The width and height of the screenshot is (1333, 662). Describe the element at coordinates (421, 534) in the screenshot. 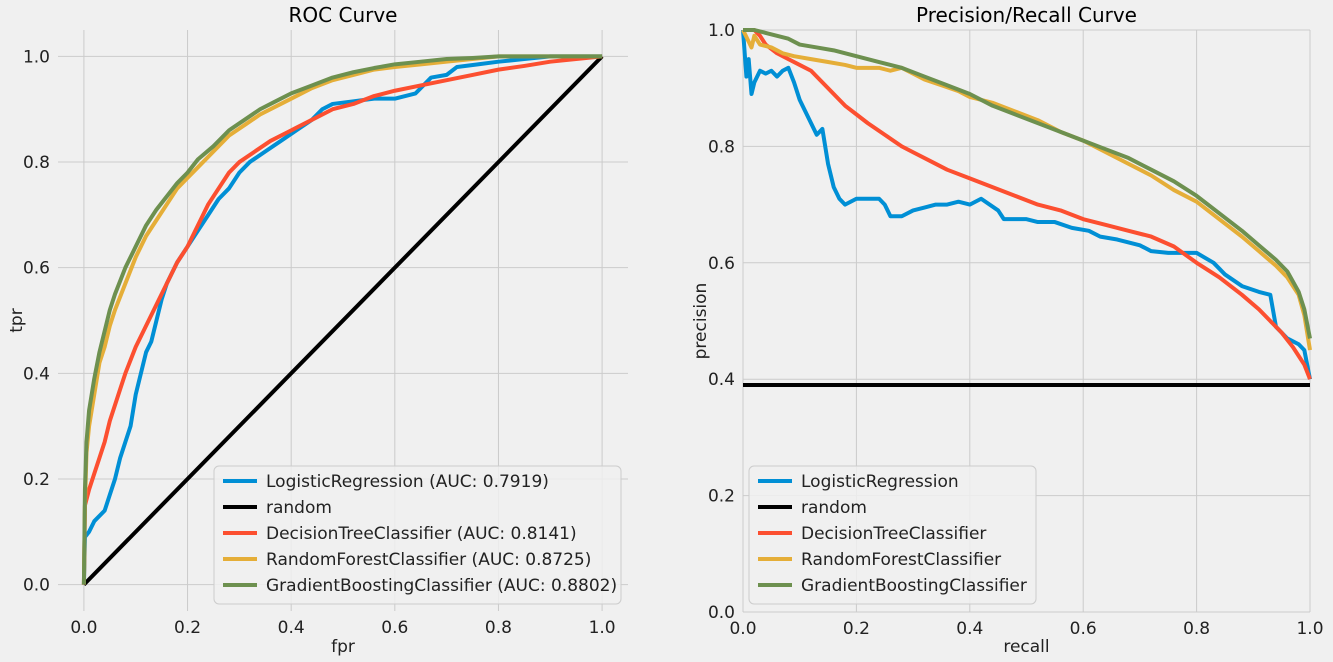

I see `legend-label: DecisionTreeClassifier (AUC: 0.8141)` at that location.